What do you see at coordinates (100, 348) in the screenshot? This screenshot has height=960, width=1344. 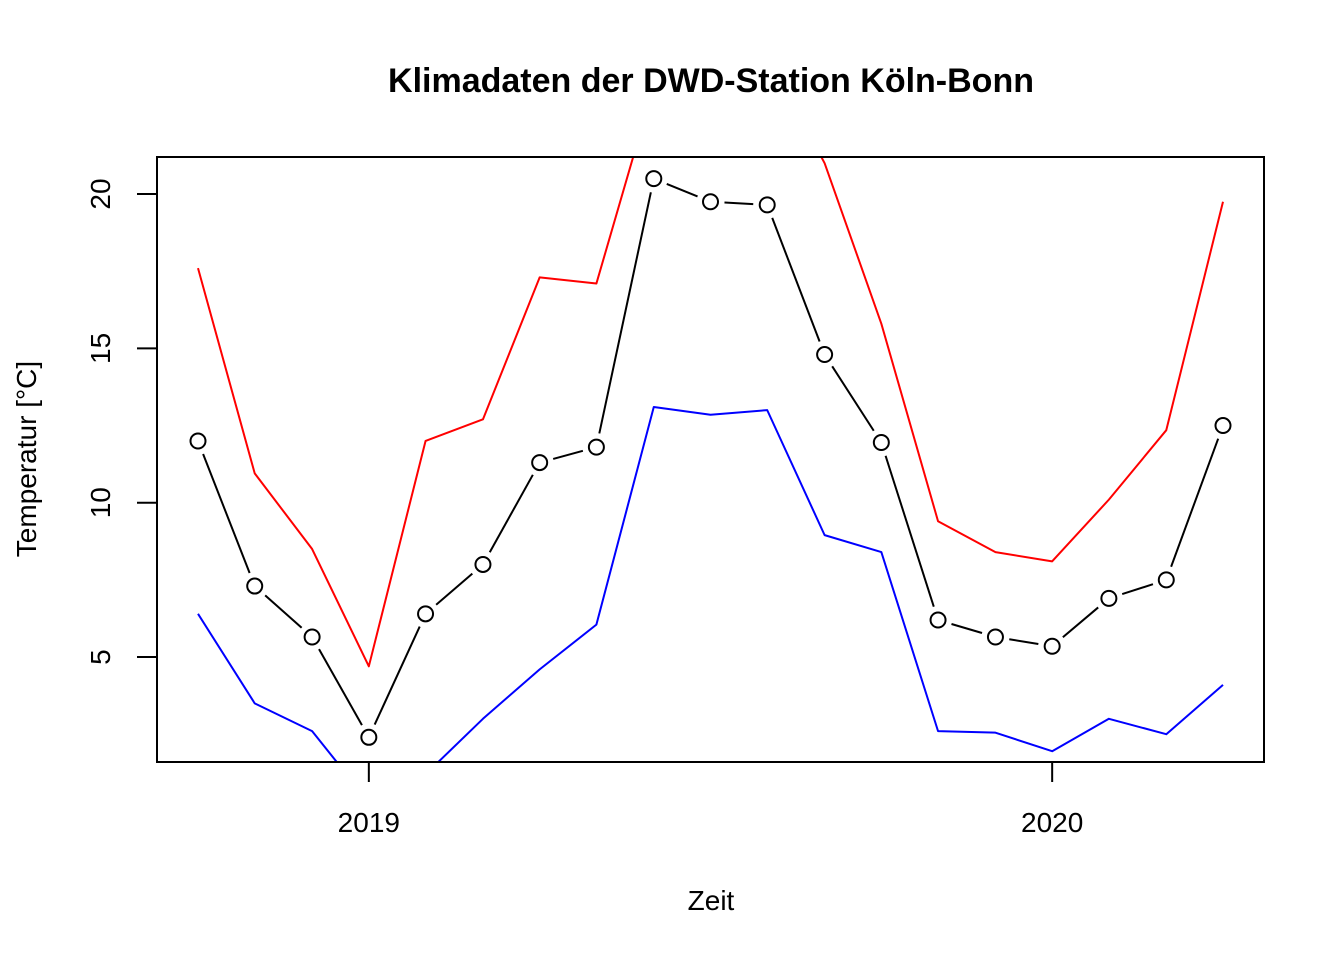 I see `y-tick-label: 15` at bounding box center [100, 348].